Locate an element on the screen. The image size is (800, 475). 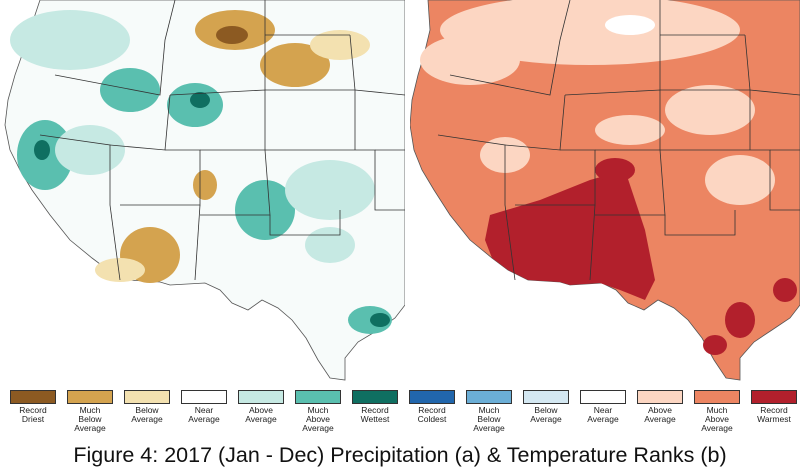
legend-item: Record Driest is located at coordinates (33, 407).